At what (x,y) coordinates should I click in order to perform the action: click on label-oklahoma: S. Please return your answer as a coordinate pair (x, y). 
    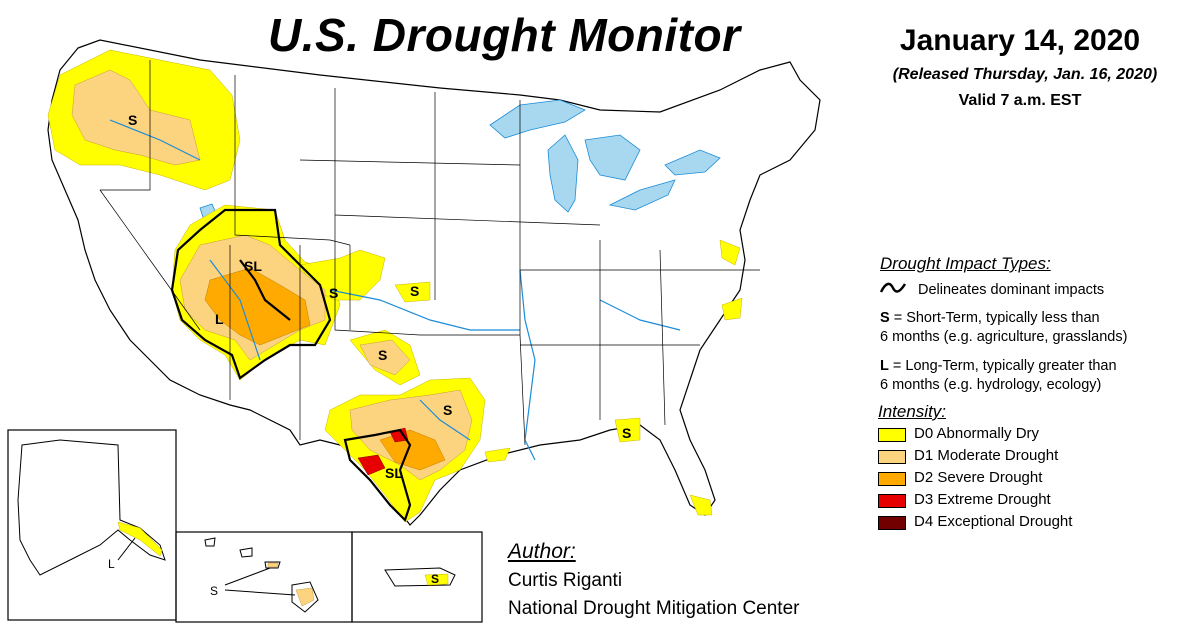
    Looking at the image, I should click on (382, 355).